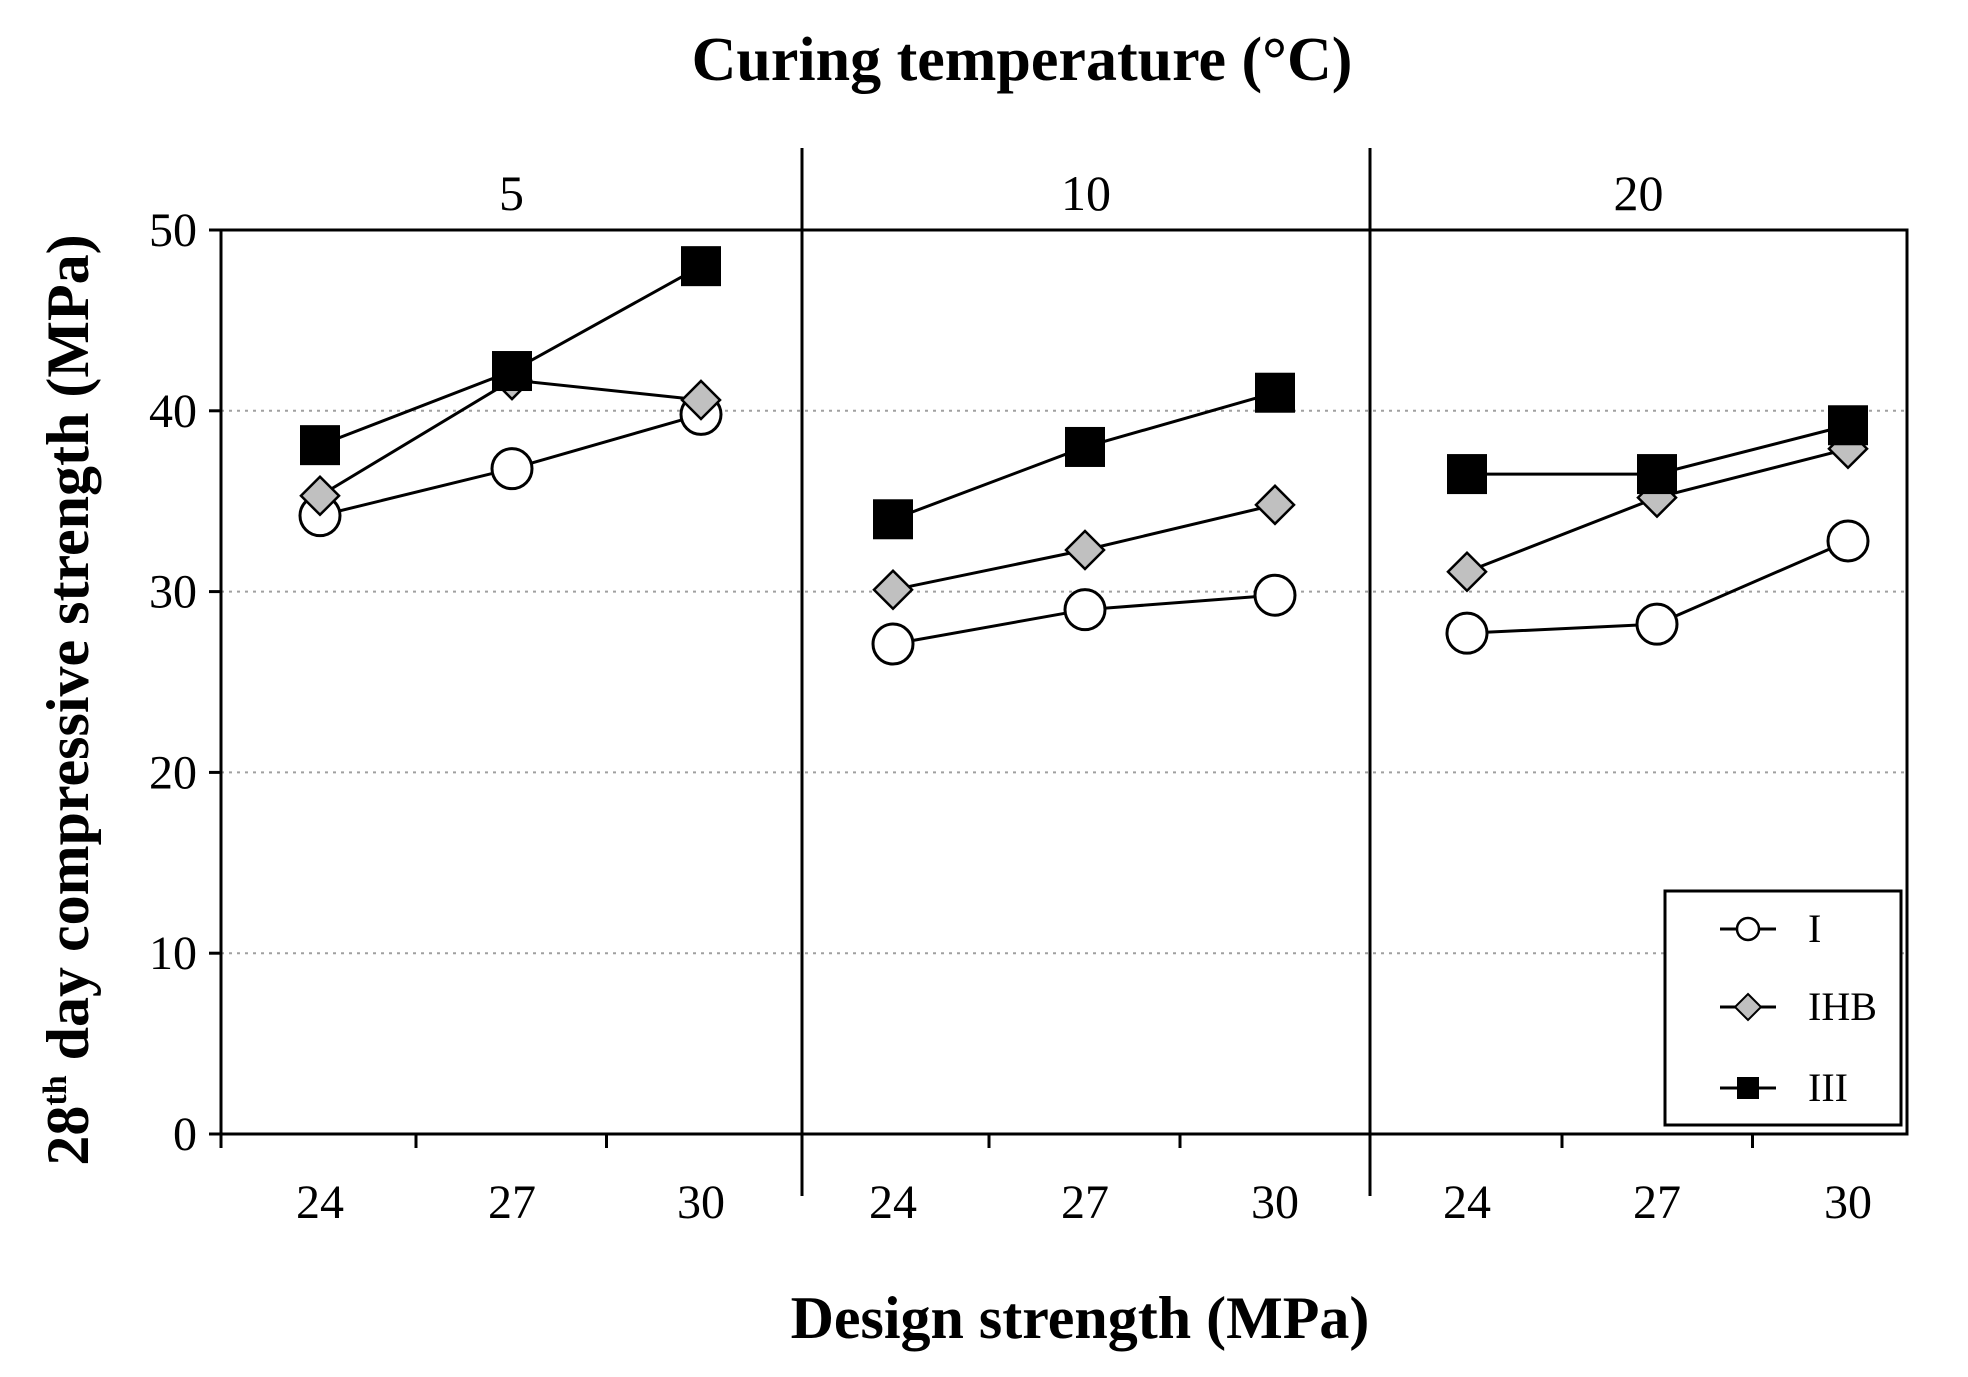  I want to click on legend-item-iii: III, so click(1784, 1087).